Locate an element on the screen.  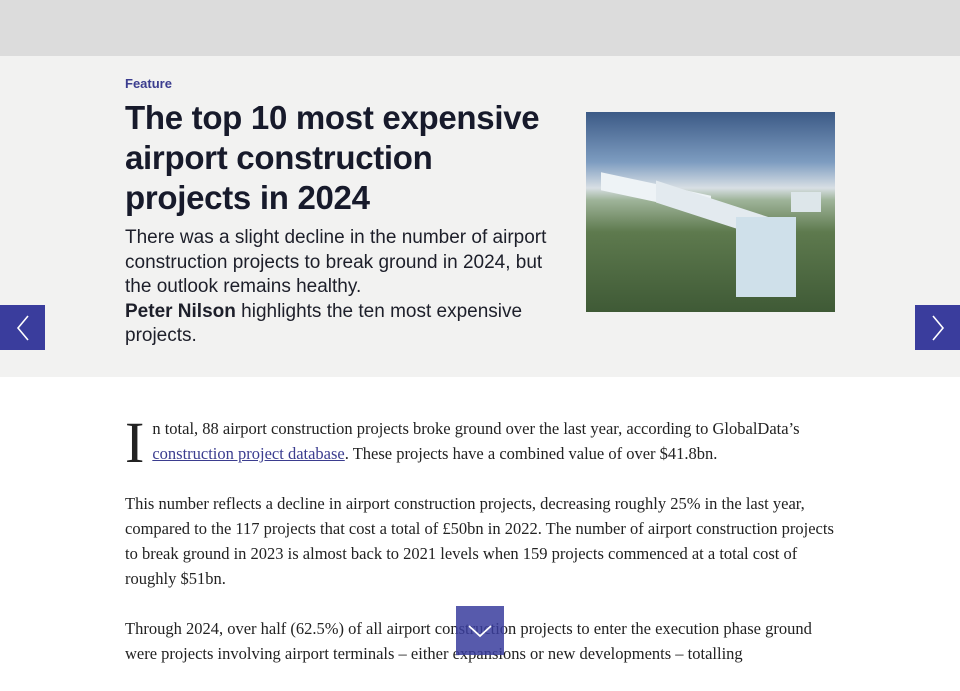
top-bar is located at coordinates (480, 28).